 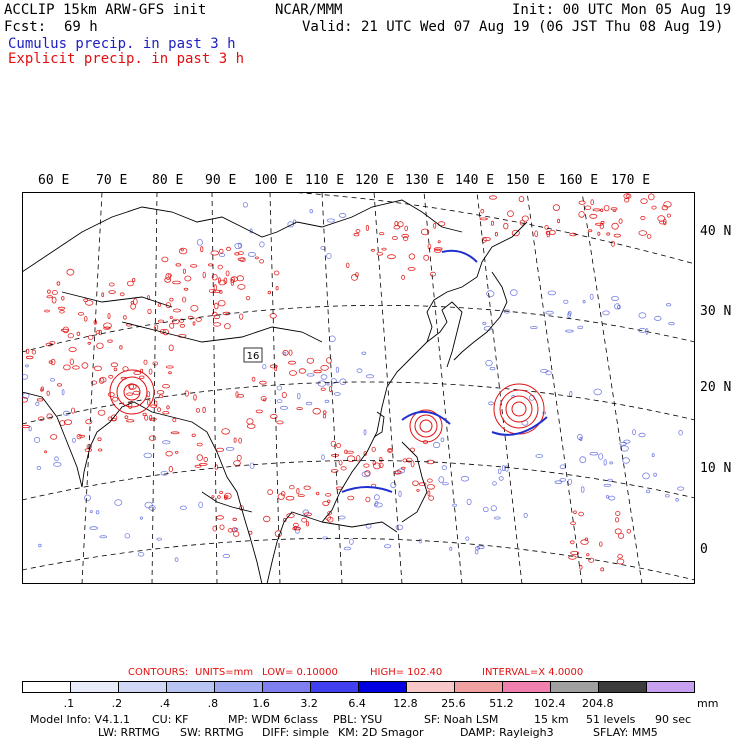 I want to click on colorbar-tick-label: 1.6, so click(x=261, y=703).